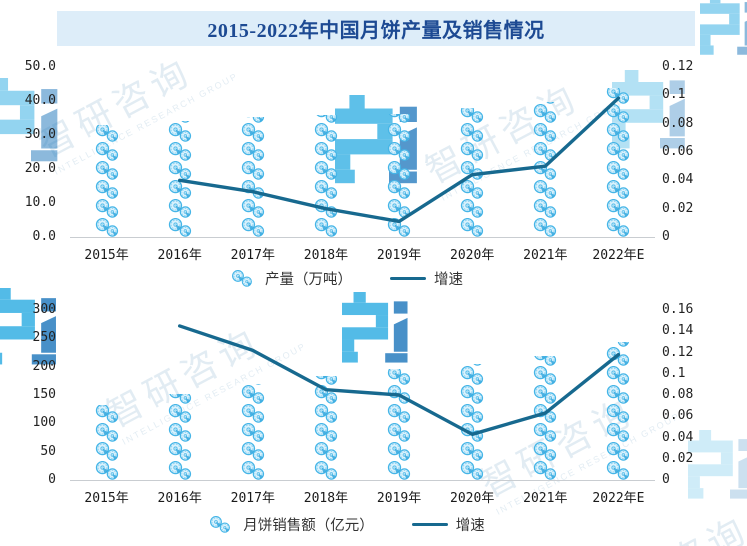  What do you see at coordinates (106, 498) in the screenshot?
I see `x-axis-category-label: 2015年` at bounding box center [106, 498].